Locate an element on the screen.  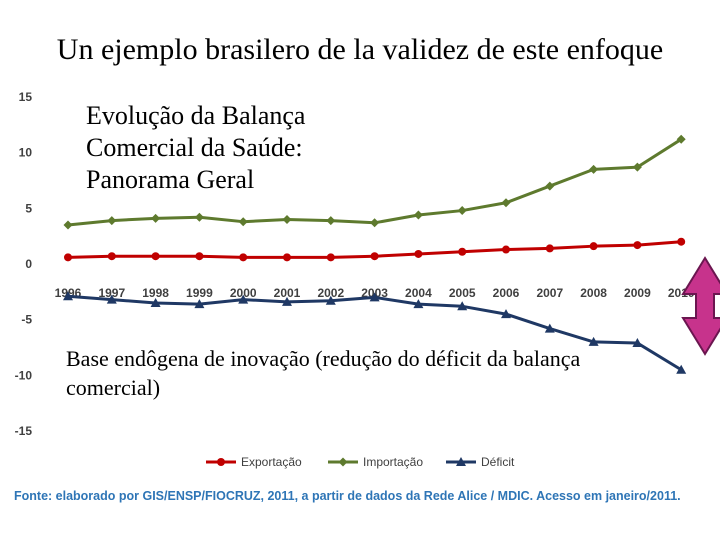
x-tick-label: 2007 is located at coordinates (549, 293).